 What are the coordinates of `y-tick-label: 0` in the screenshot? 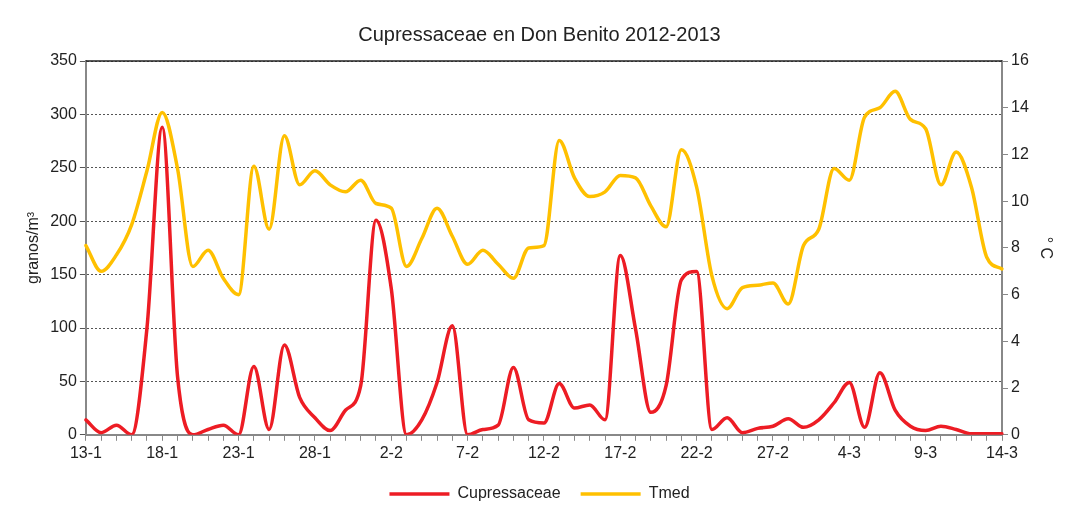 It's located at (72, 434).